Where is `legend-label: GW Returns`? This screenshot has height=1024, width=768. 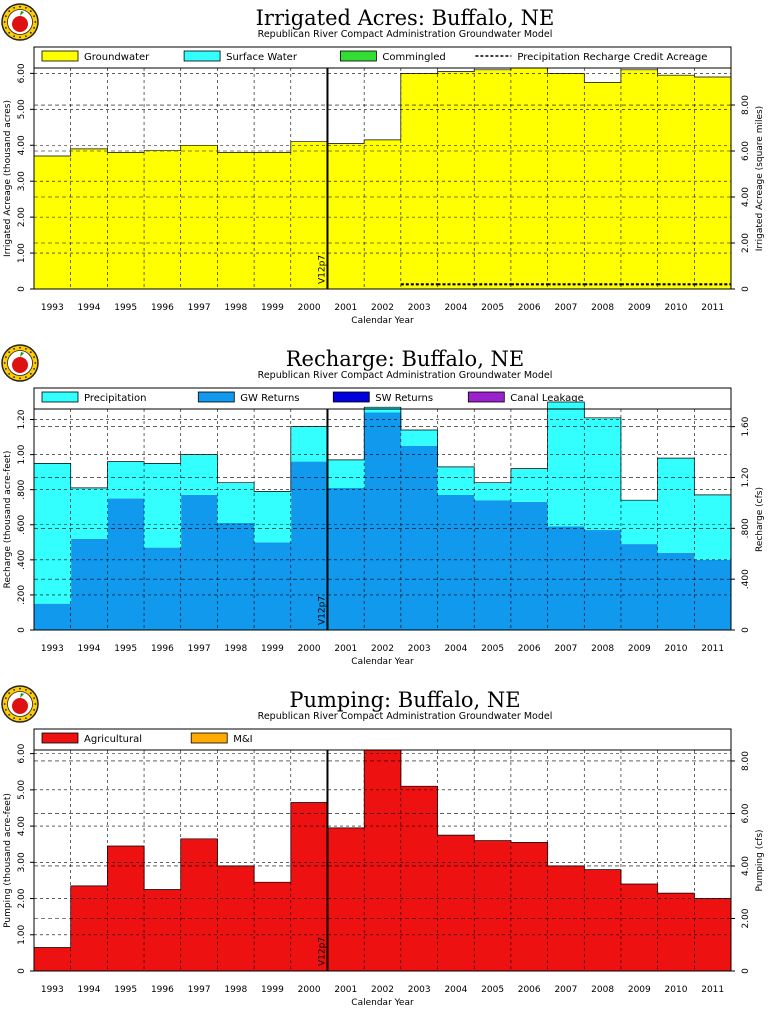
legend-label: GW Returns is located at coordinates (269, 398).